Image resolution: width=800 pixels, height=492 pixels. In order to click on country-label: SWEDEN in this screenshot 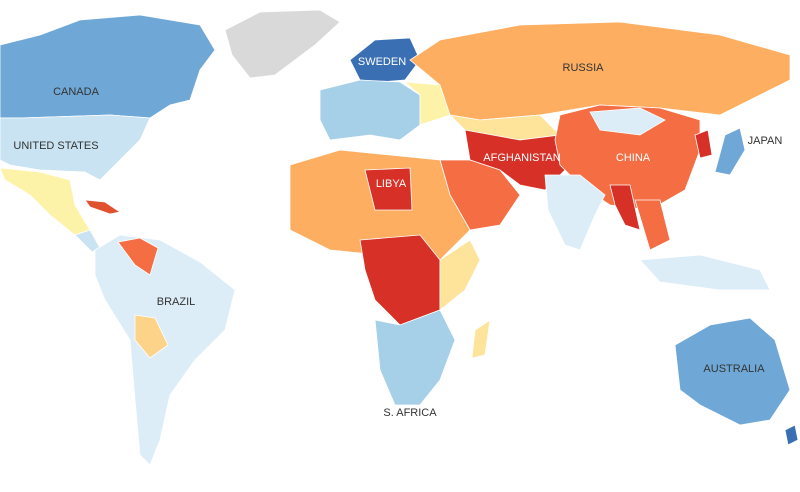, I will do `click(382, 62)`.